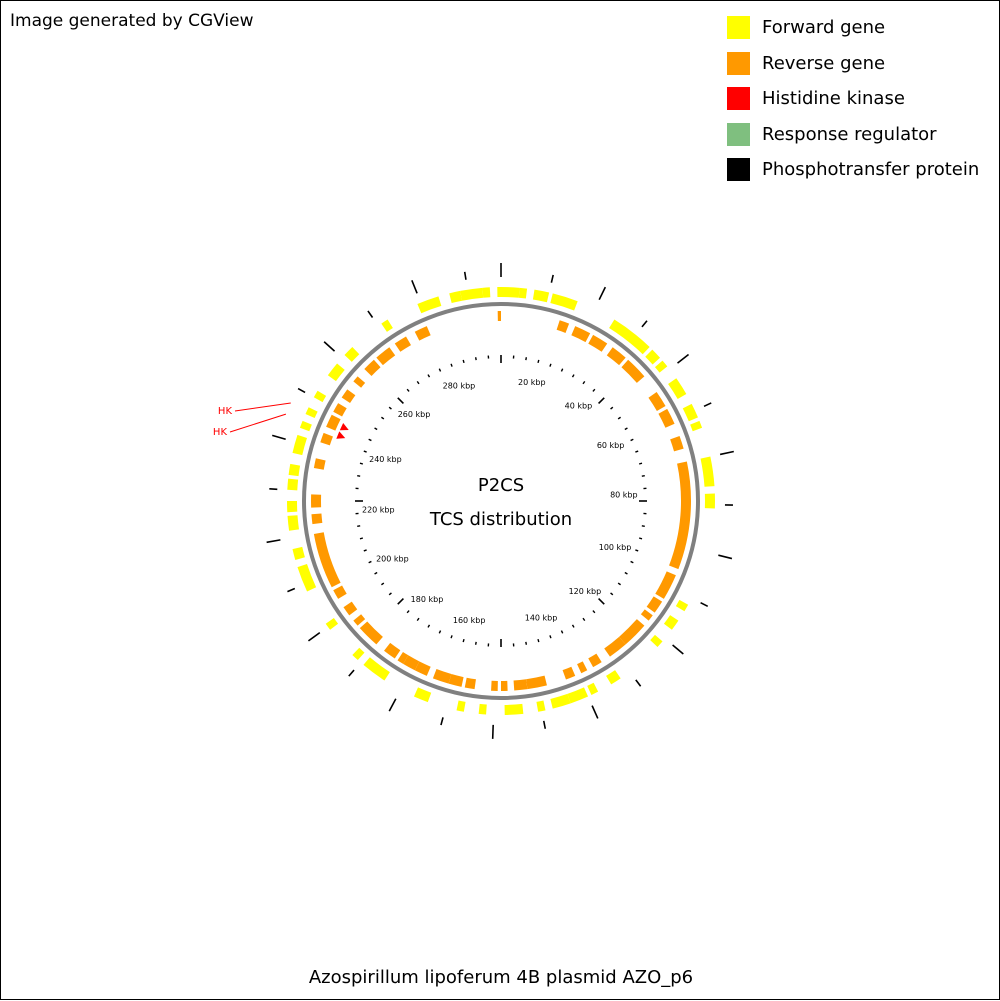 Image resolution: width=1000 pixels, height=1001 pixels. Describe the element at coordinates (469, 620) in the screenshot. I see `ruler-label: 160 kbp` at that location.